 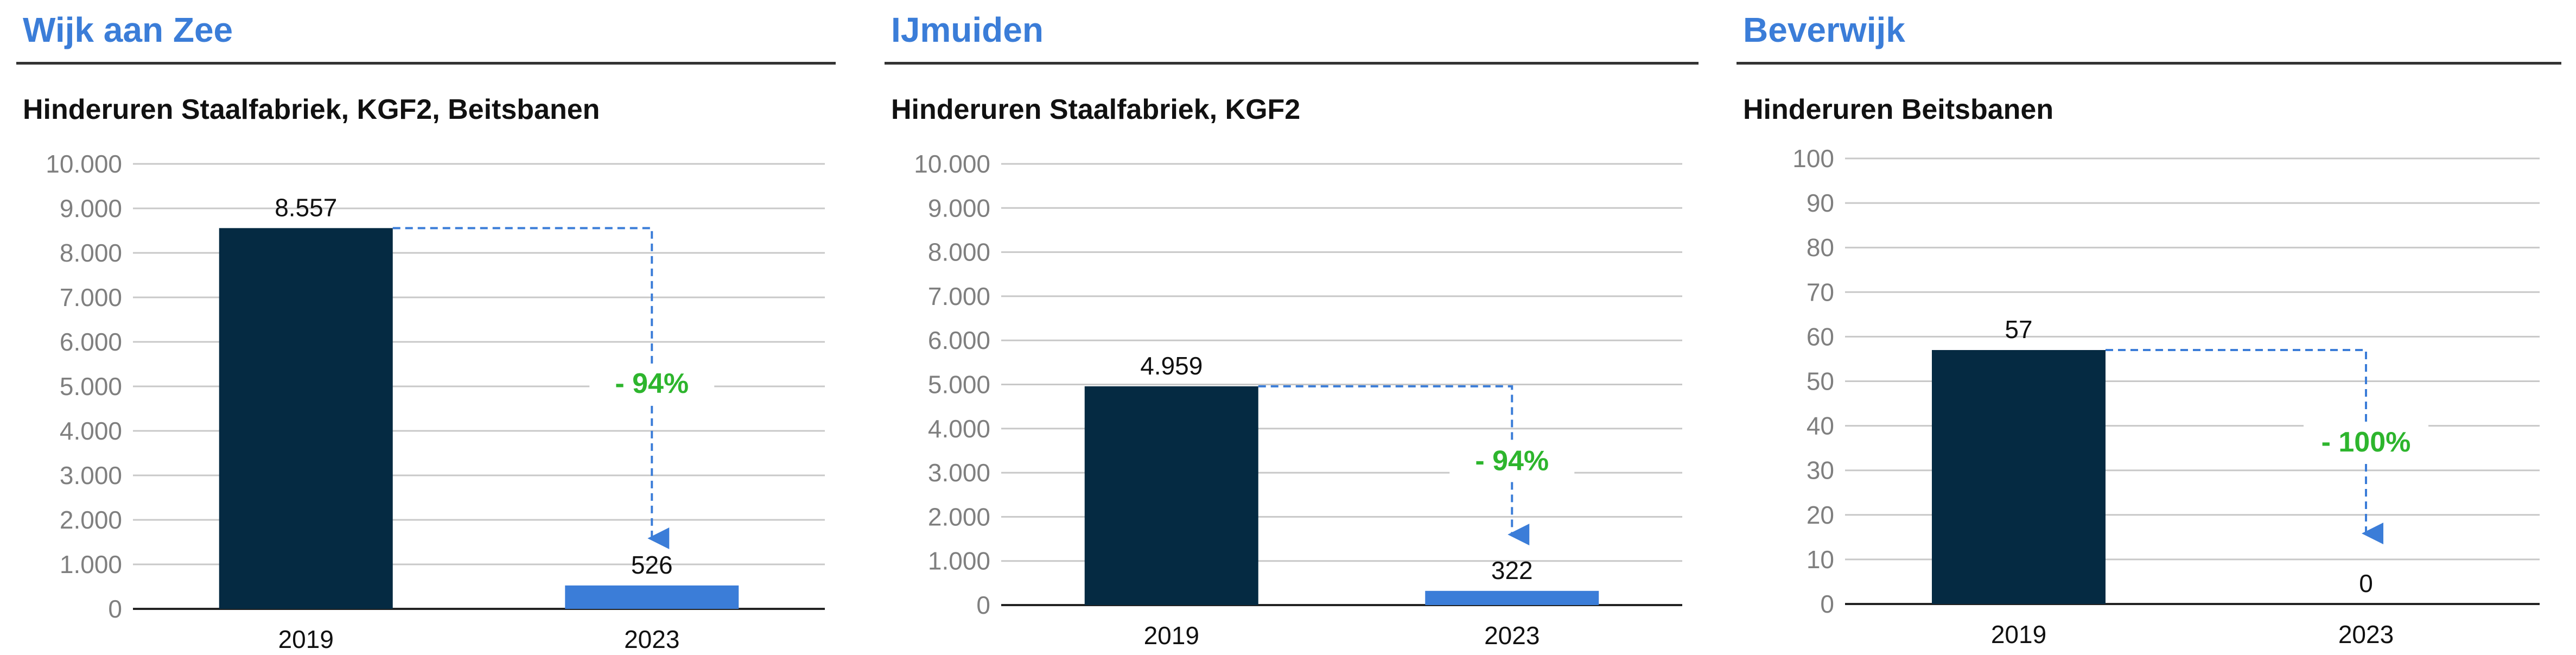 What do you see at coordinates (1821, 381) in the screenshot?
I see `y-tick-label: 50` at bounding box center [1821, 381].